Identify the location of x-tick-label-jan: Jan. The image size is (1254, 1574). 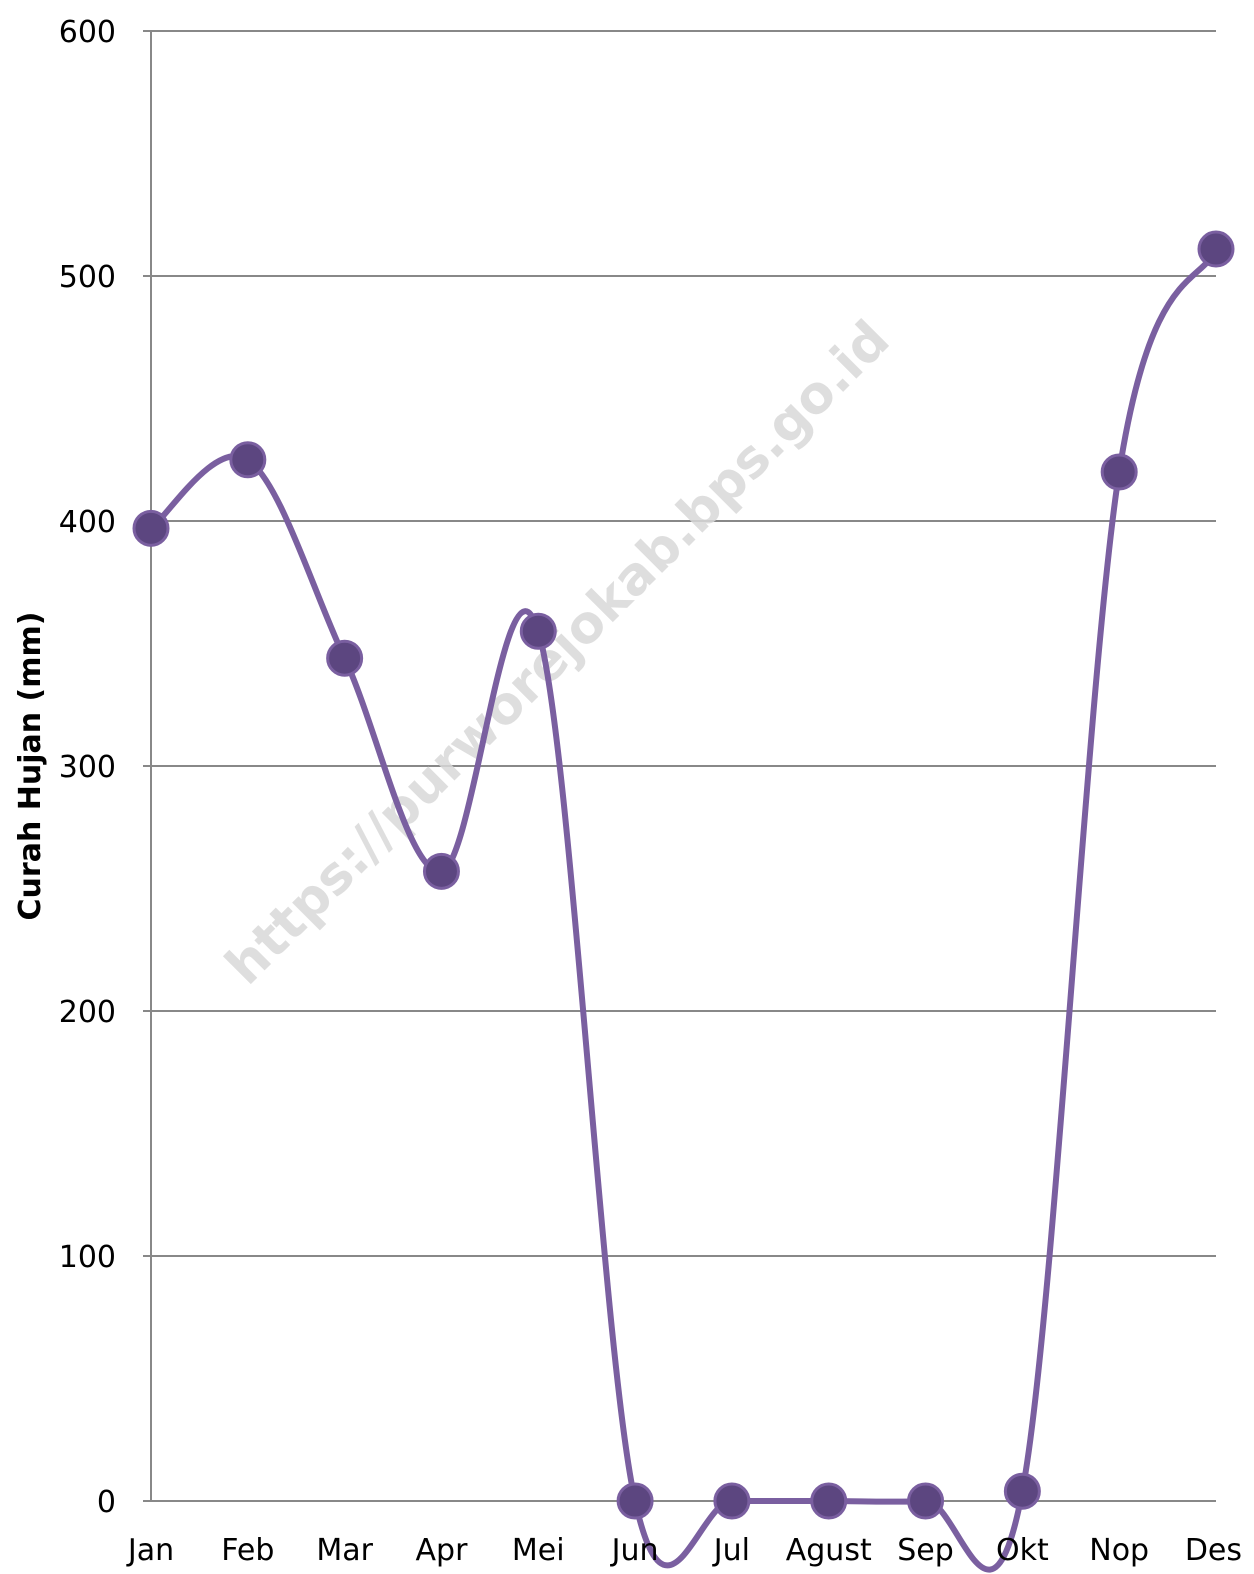
(150, 1550).